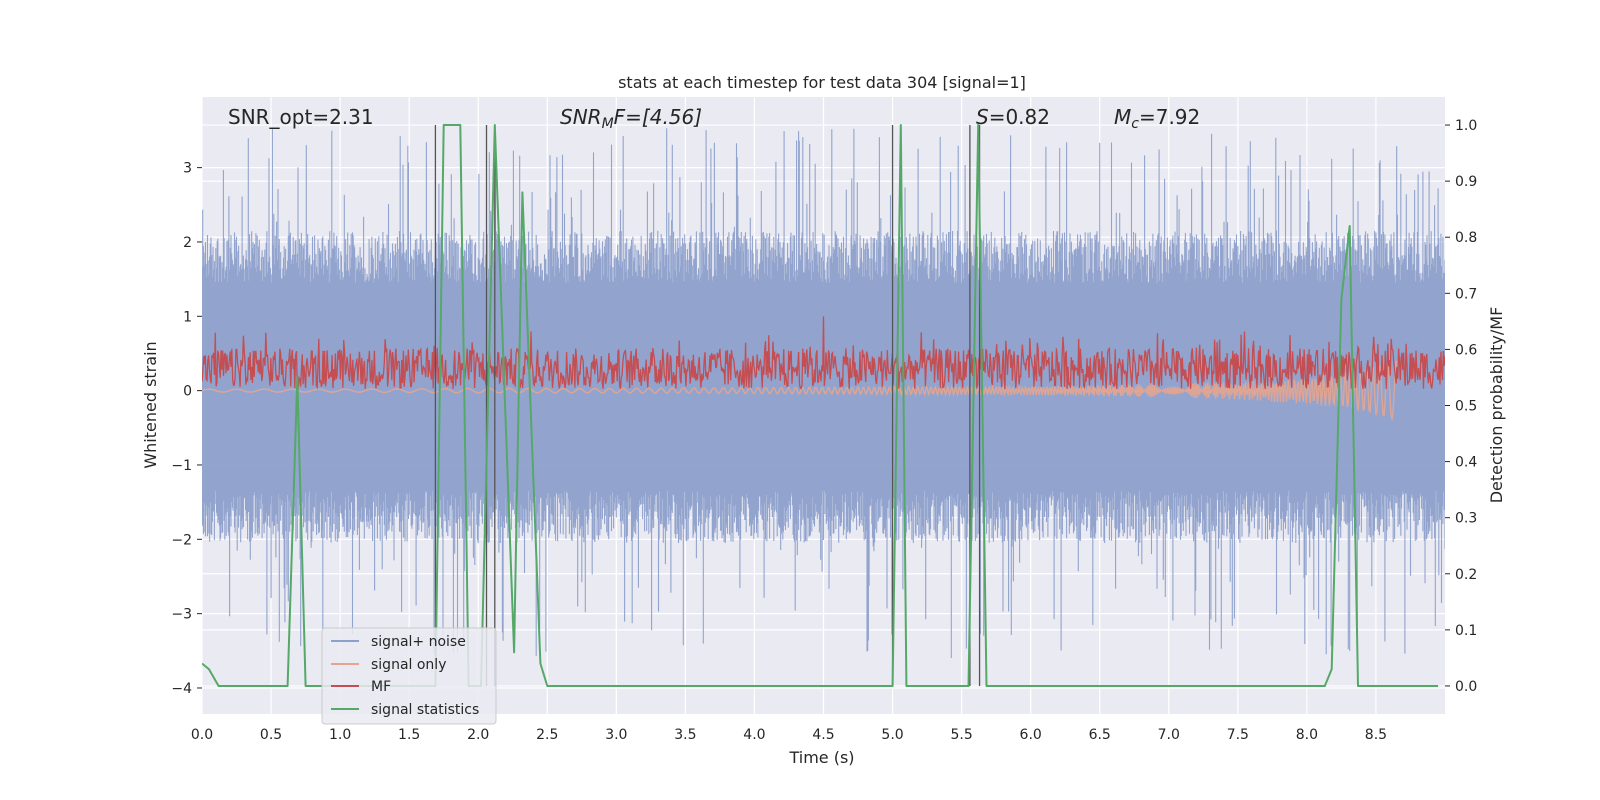 This screenshot has width=1600, height=800. Describe the element at coordinates (408, 665) in the screenshot. I see `legend-label-signal-only: signal only` at that location.